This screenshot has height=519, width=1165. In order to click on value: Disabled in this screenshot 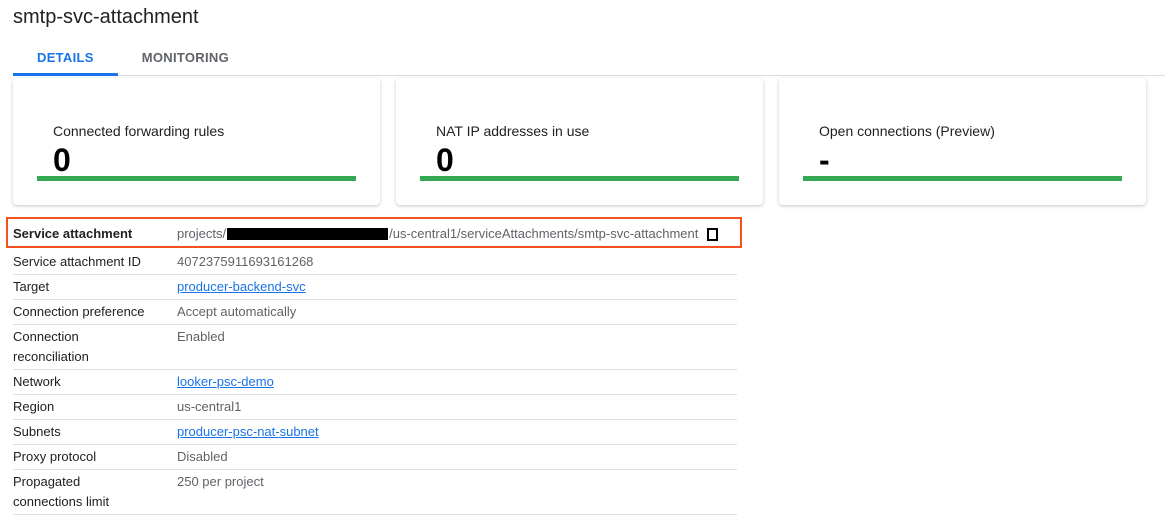, I will do `click(202, 456)`.